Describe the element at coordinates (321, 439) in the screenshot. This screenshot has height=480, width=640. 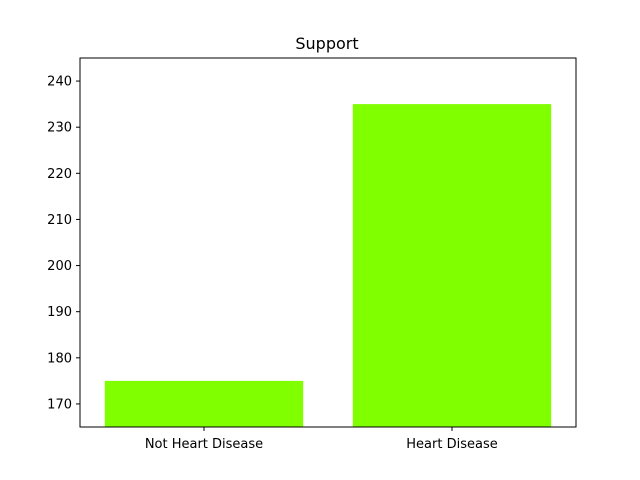
I see `x-axis: Not Heart Disease Heart Disease` at that location.